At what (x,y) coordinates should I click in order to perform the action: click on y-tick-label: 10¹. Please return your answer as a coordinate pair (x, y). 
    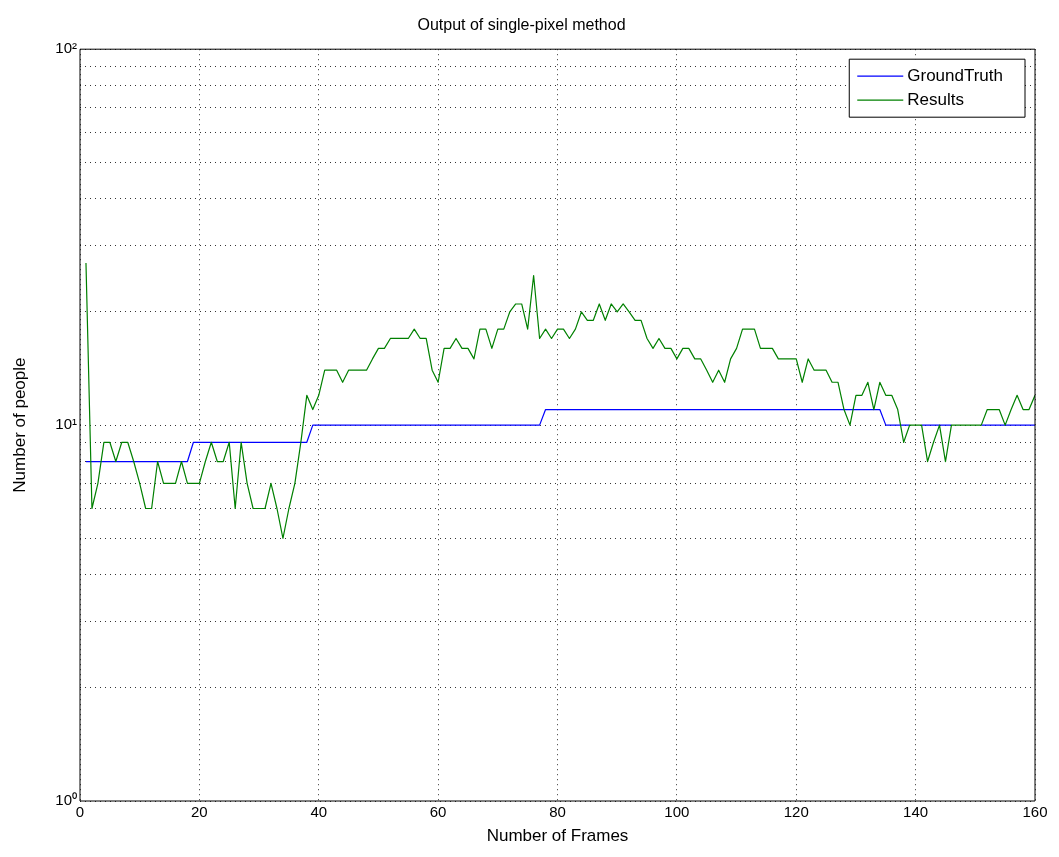
    Looking at the image, I should click on (66, 424).